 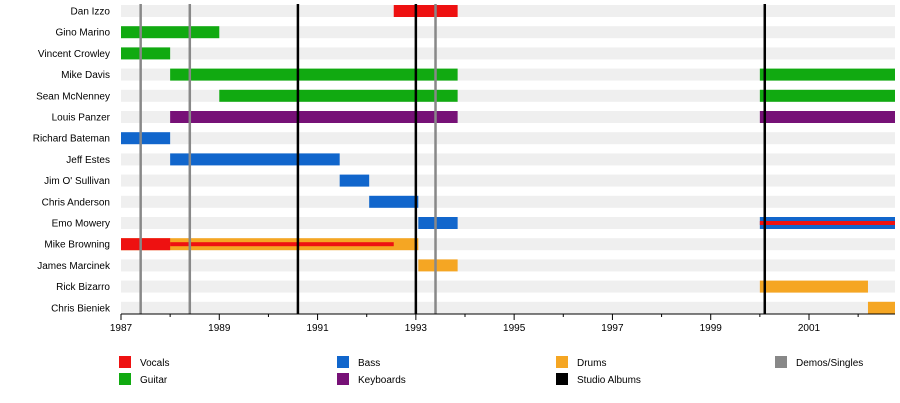 What do you see at coordinates (76, 202) in the screenshot?
I see `member-label: Chris Anderson` at bounding box center [76, 202].